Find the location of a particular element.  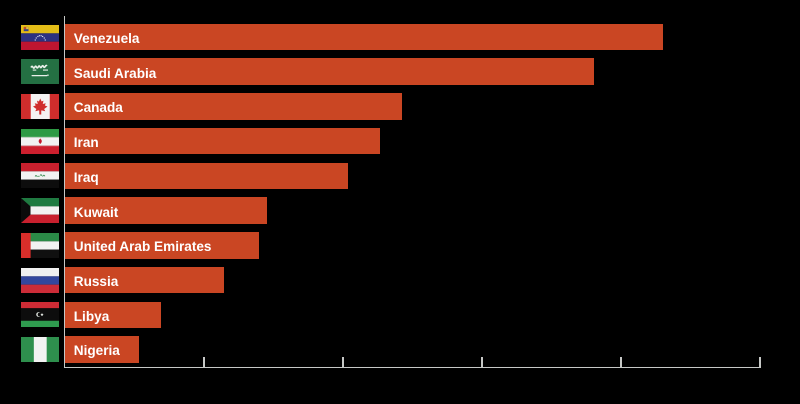

y-axis-line is located at coordinates (64, 192).